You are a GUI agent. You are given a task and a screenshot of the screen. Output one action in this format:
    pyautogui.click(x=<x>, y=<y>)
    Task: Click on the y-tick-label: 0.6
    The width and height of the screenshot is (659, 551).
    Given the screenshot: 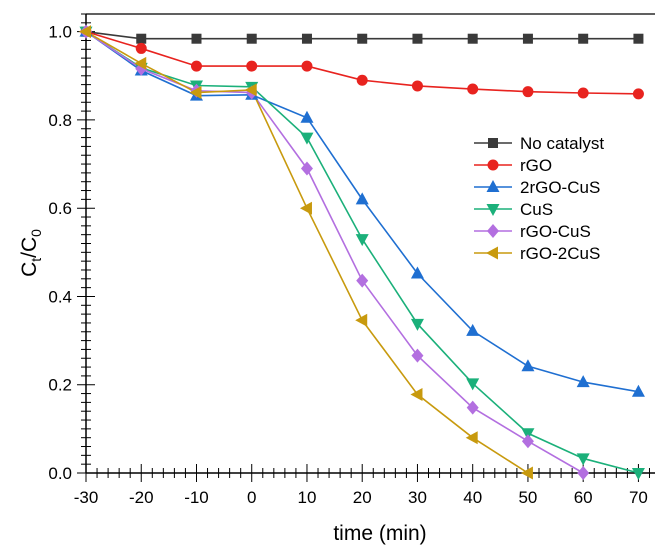 What is the action you would take?
    pyautogui.click(x=60, y=208)
    